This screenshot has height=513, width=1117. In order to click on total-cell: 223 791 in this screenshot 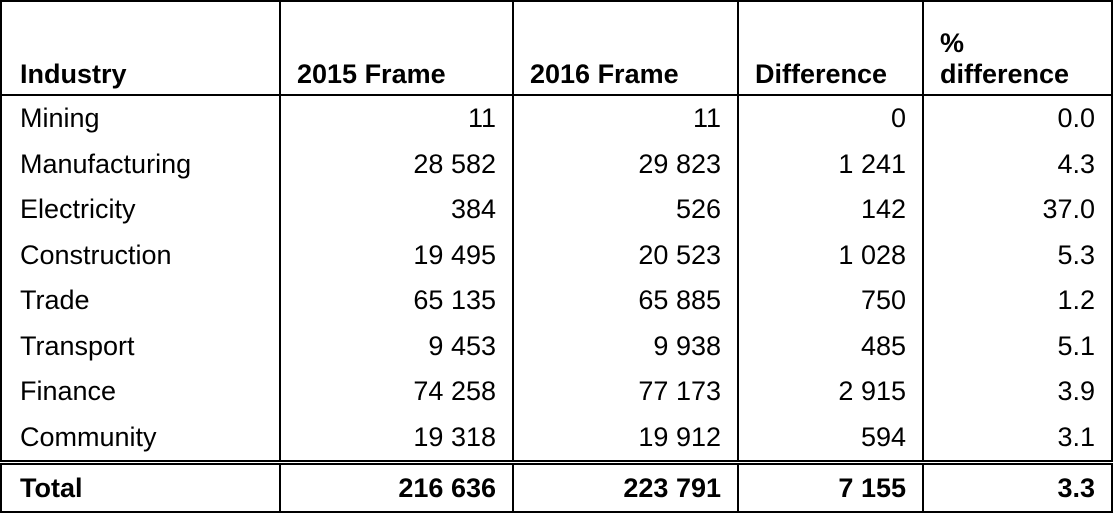, I will do `click(625, 486)`.